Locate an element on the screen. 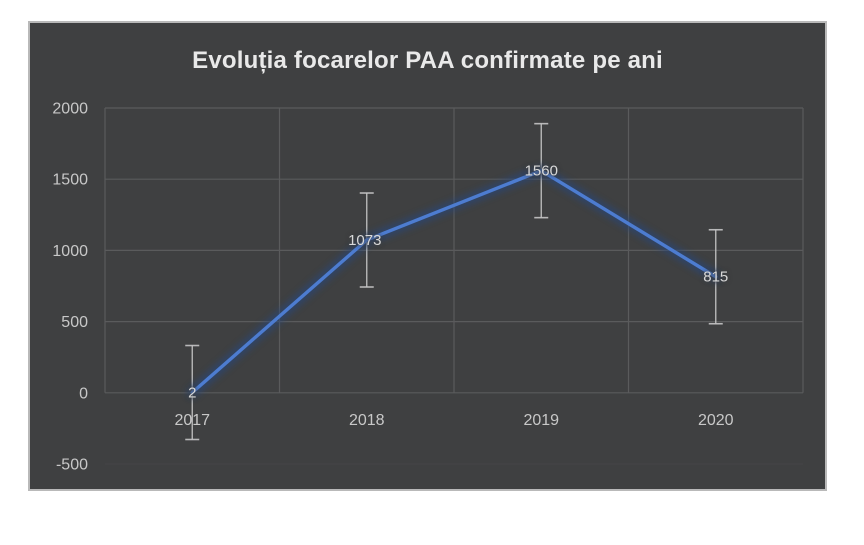 Image resolution: width=864 pixels, height=545 pixels. y-axis-tick-label: 500 is located at coordinates (74, 322).